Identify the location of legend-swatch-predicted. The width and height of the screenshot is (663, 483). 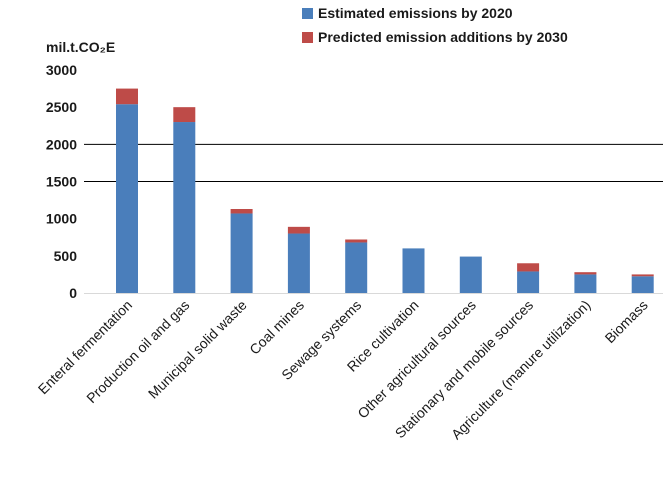
(307, 37).